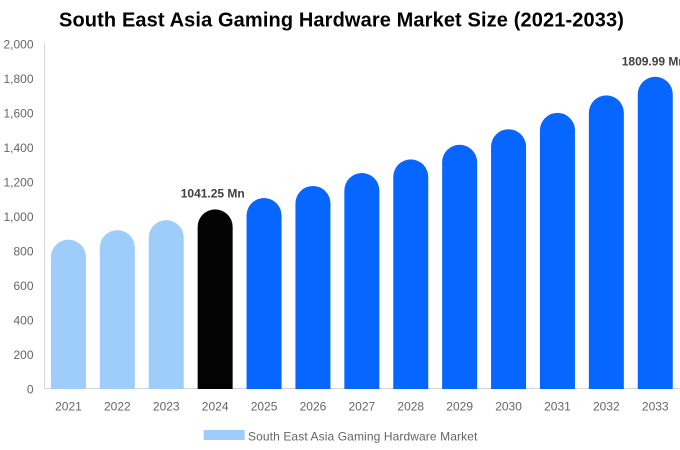 Image resolution: width=680 pixels, height=450 pixels. Describe the element at coordinates (410, 407) in the screenshot. I see `svg-text: 2028` at that location.